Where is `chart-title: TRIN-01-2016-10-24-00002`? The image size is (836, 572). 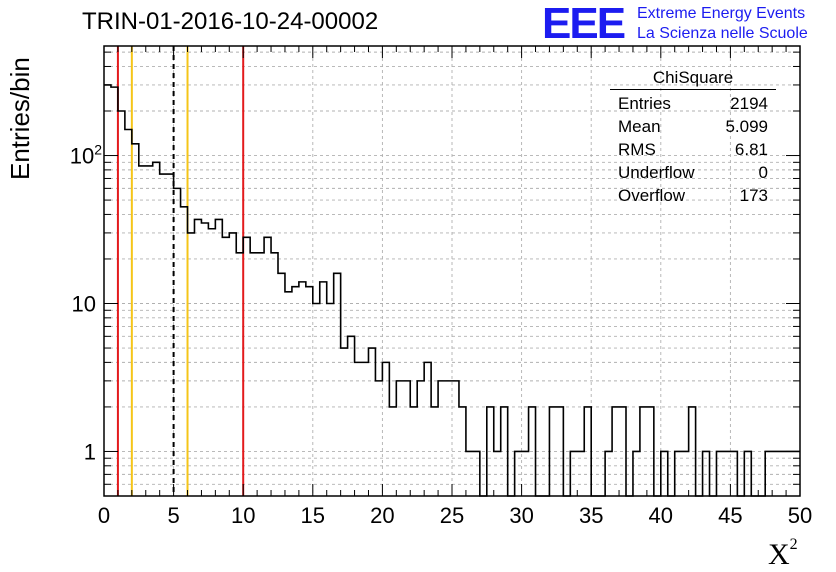
chart-title: TRIN-01-2016-10-24-00002 is located at coordinates (230, 21).